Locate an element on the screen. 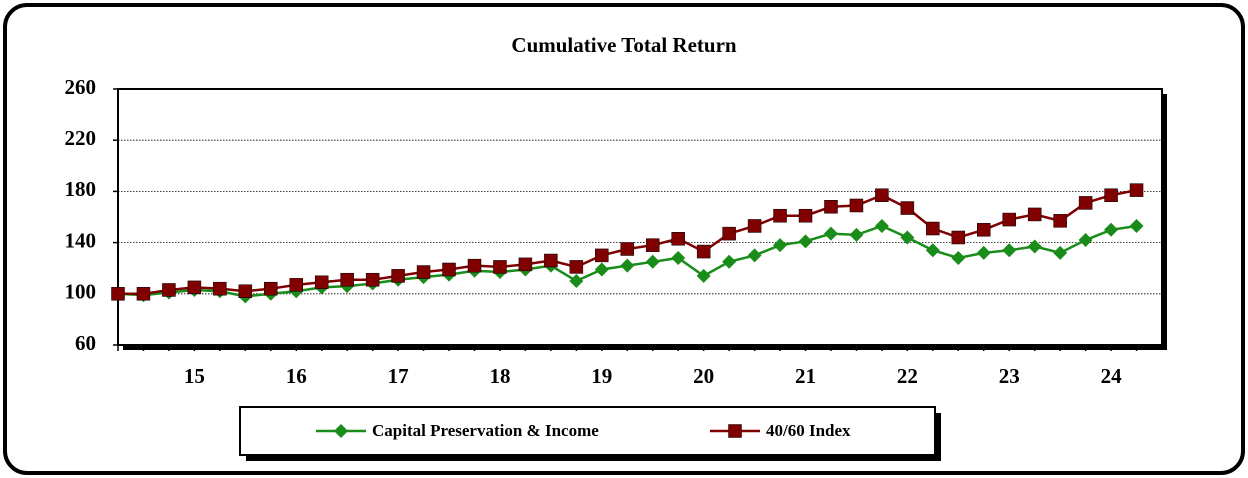  legend-label: 40/60 Index is located at coordinates (808, 430).